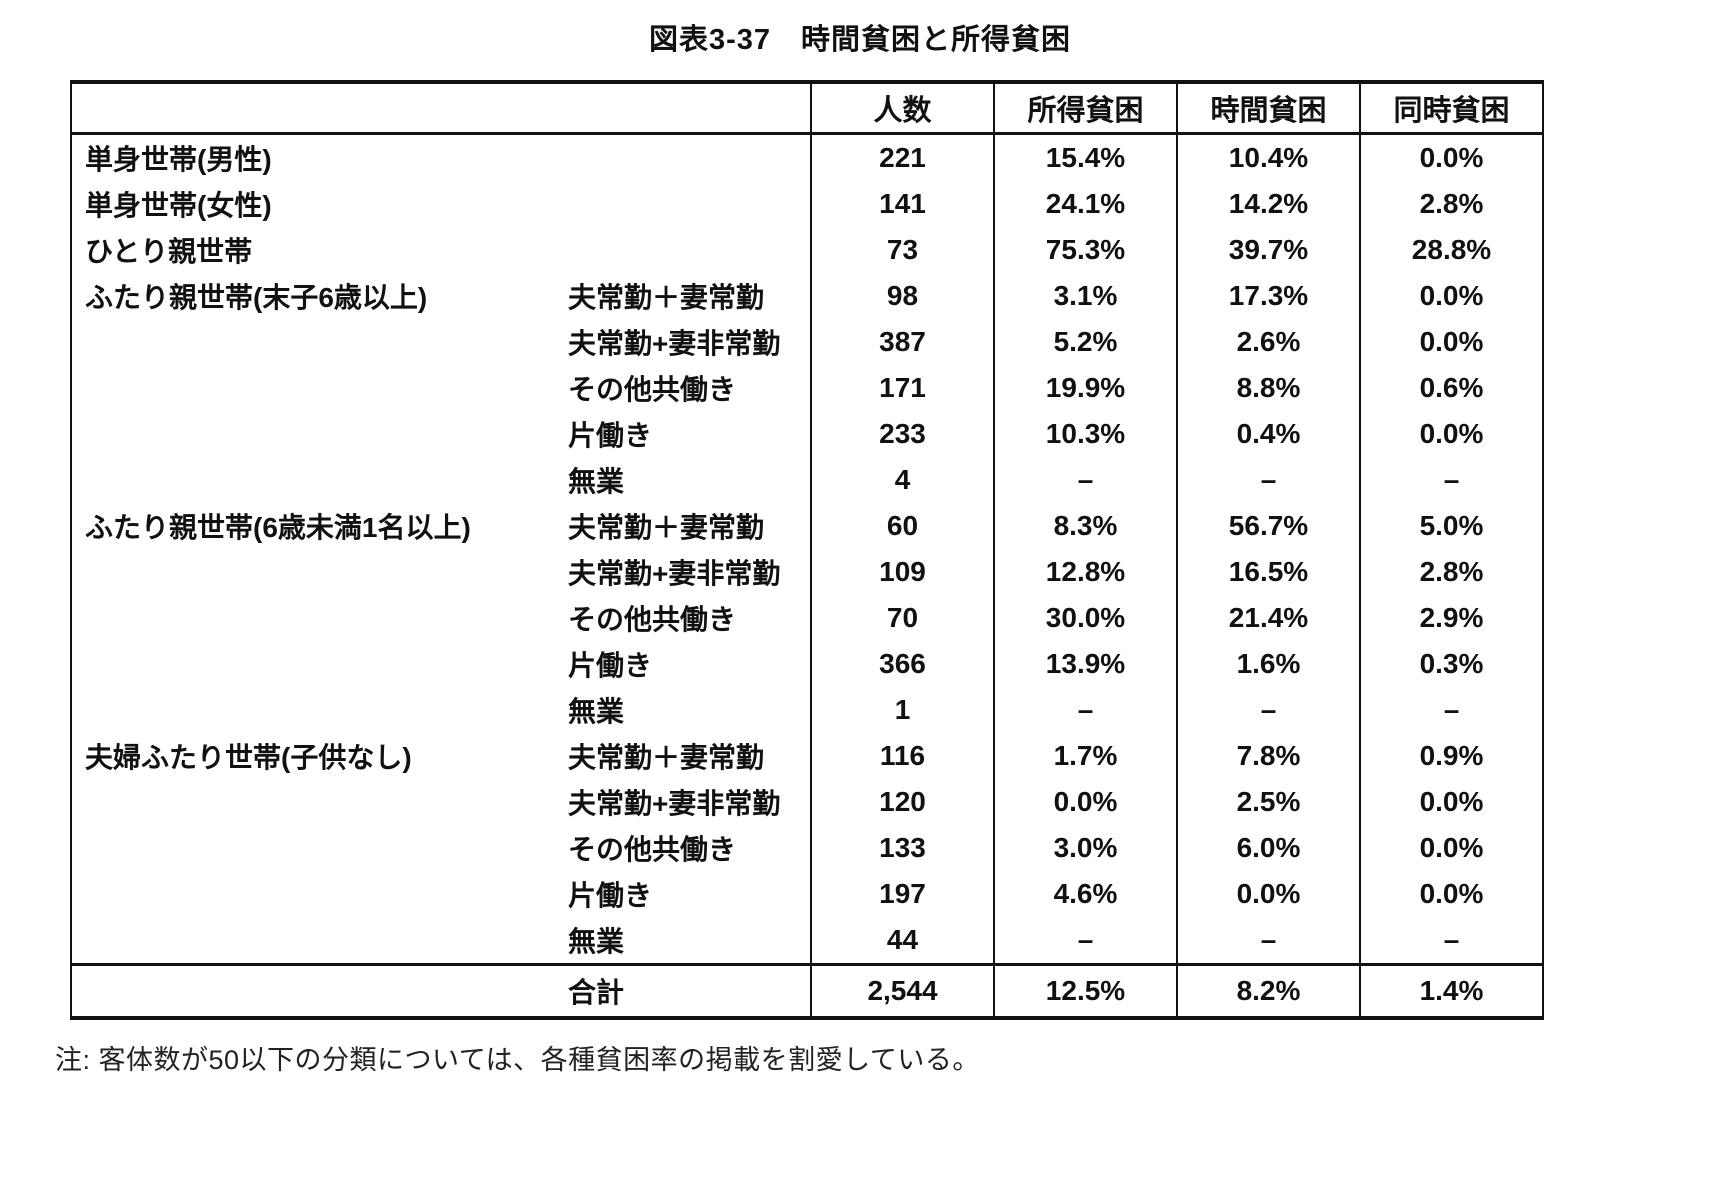 Image resolution: width=1720 pixels, height=1178 pixels. Describe the element at coordinates (807, 250) in the screenshot. I see `table-row: ひとり親世帯 73 75.3% 39.7% 28.8%` at that location.